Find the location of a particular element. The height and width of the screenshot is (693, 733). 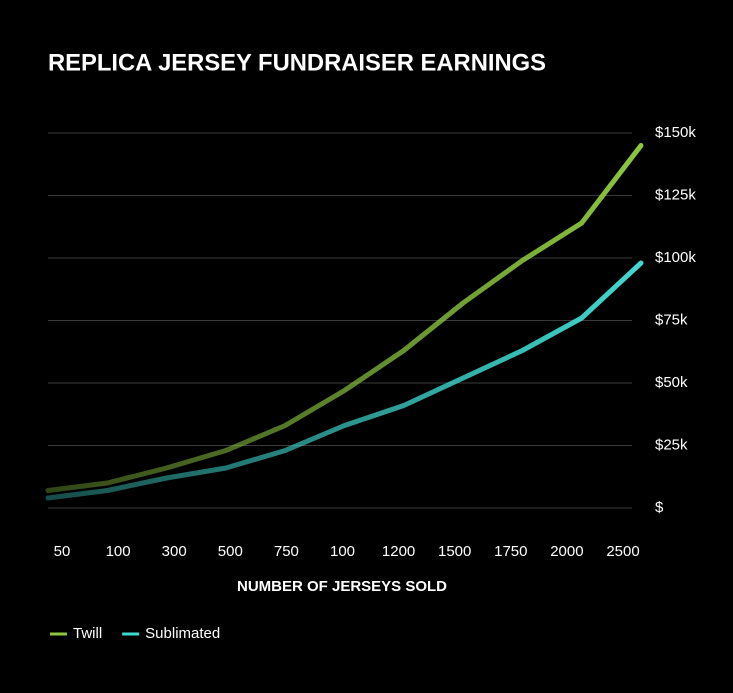

legend-label: Sublimated is located at coordinates (182, 633).